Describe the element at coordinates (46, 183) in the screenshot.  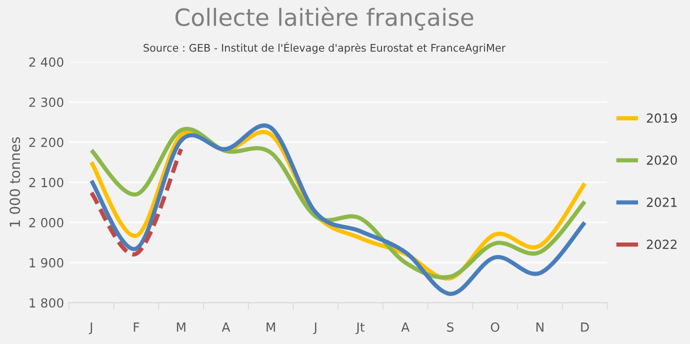
I see `y-tick-label: 2 100` at that location.